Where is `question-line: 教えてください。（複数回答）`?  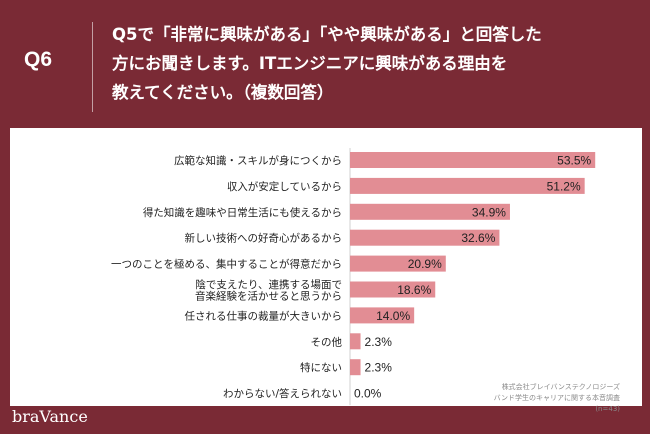
question-line: 教えてください。（複数回答） is located at coordinates (223, 92).